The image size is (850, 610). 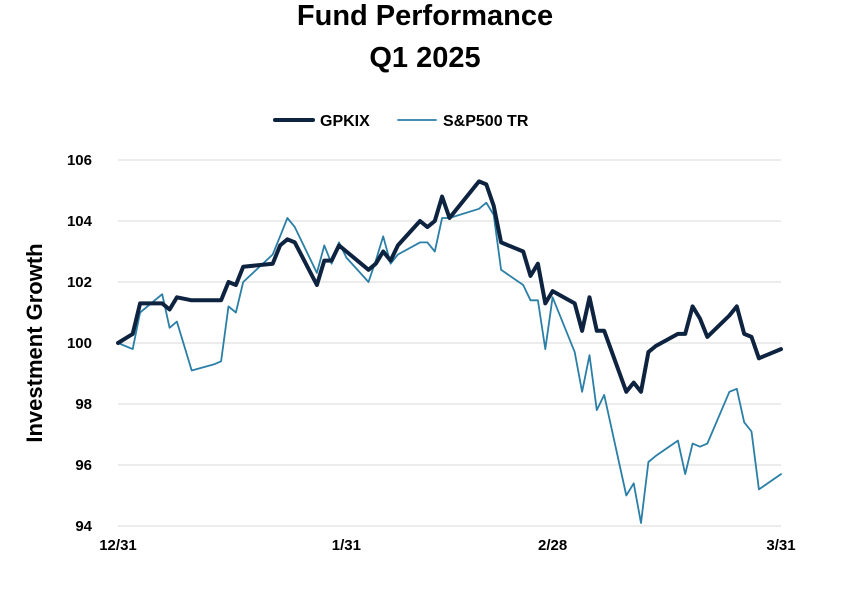 I want to click on x-tick-label-3-31: 3/31, so click(x=780, y=545).